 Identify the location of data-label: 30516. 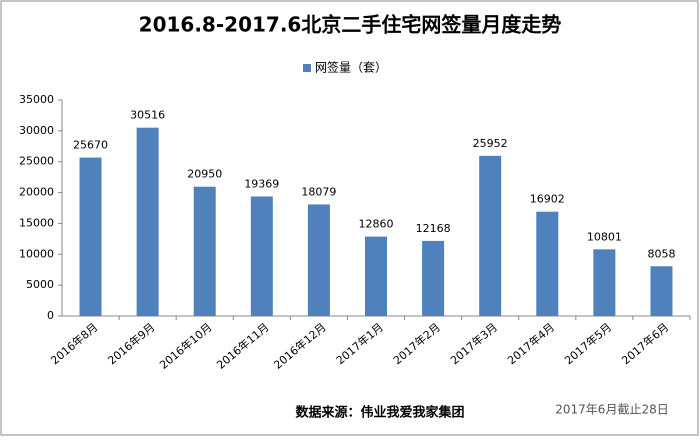
(147, 115).